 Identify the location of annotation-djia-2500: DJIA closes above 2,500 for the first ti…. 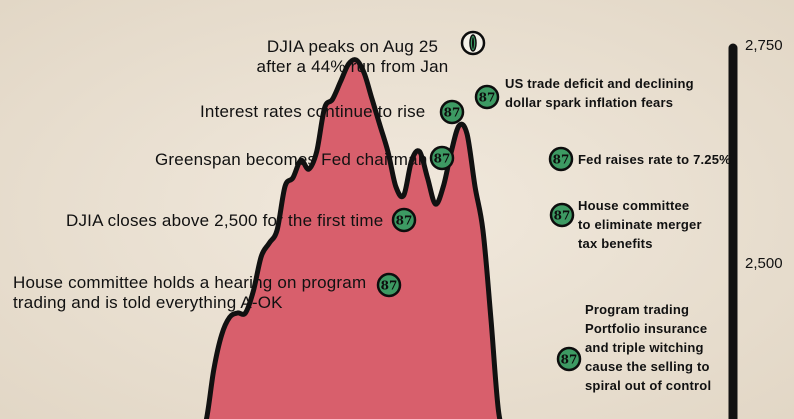
(225, 220).